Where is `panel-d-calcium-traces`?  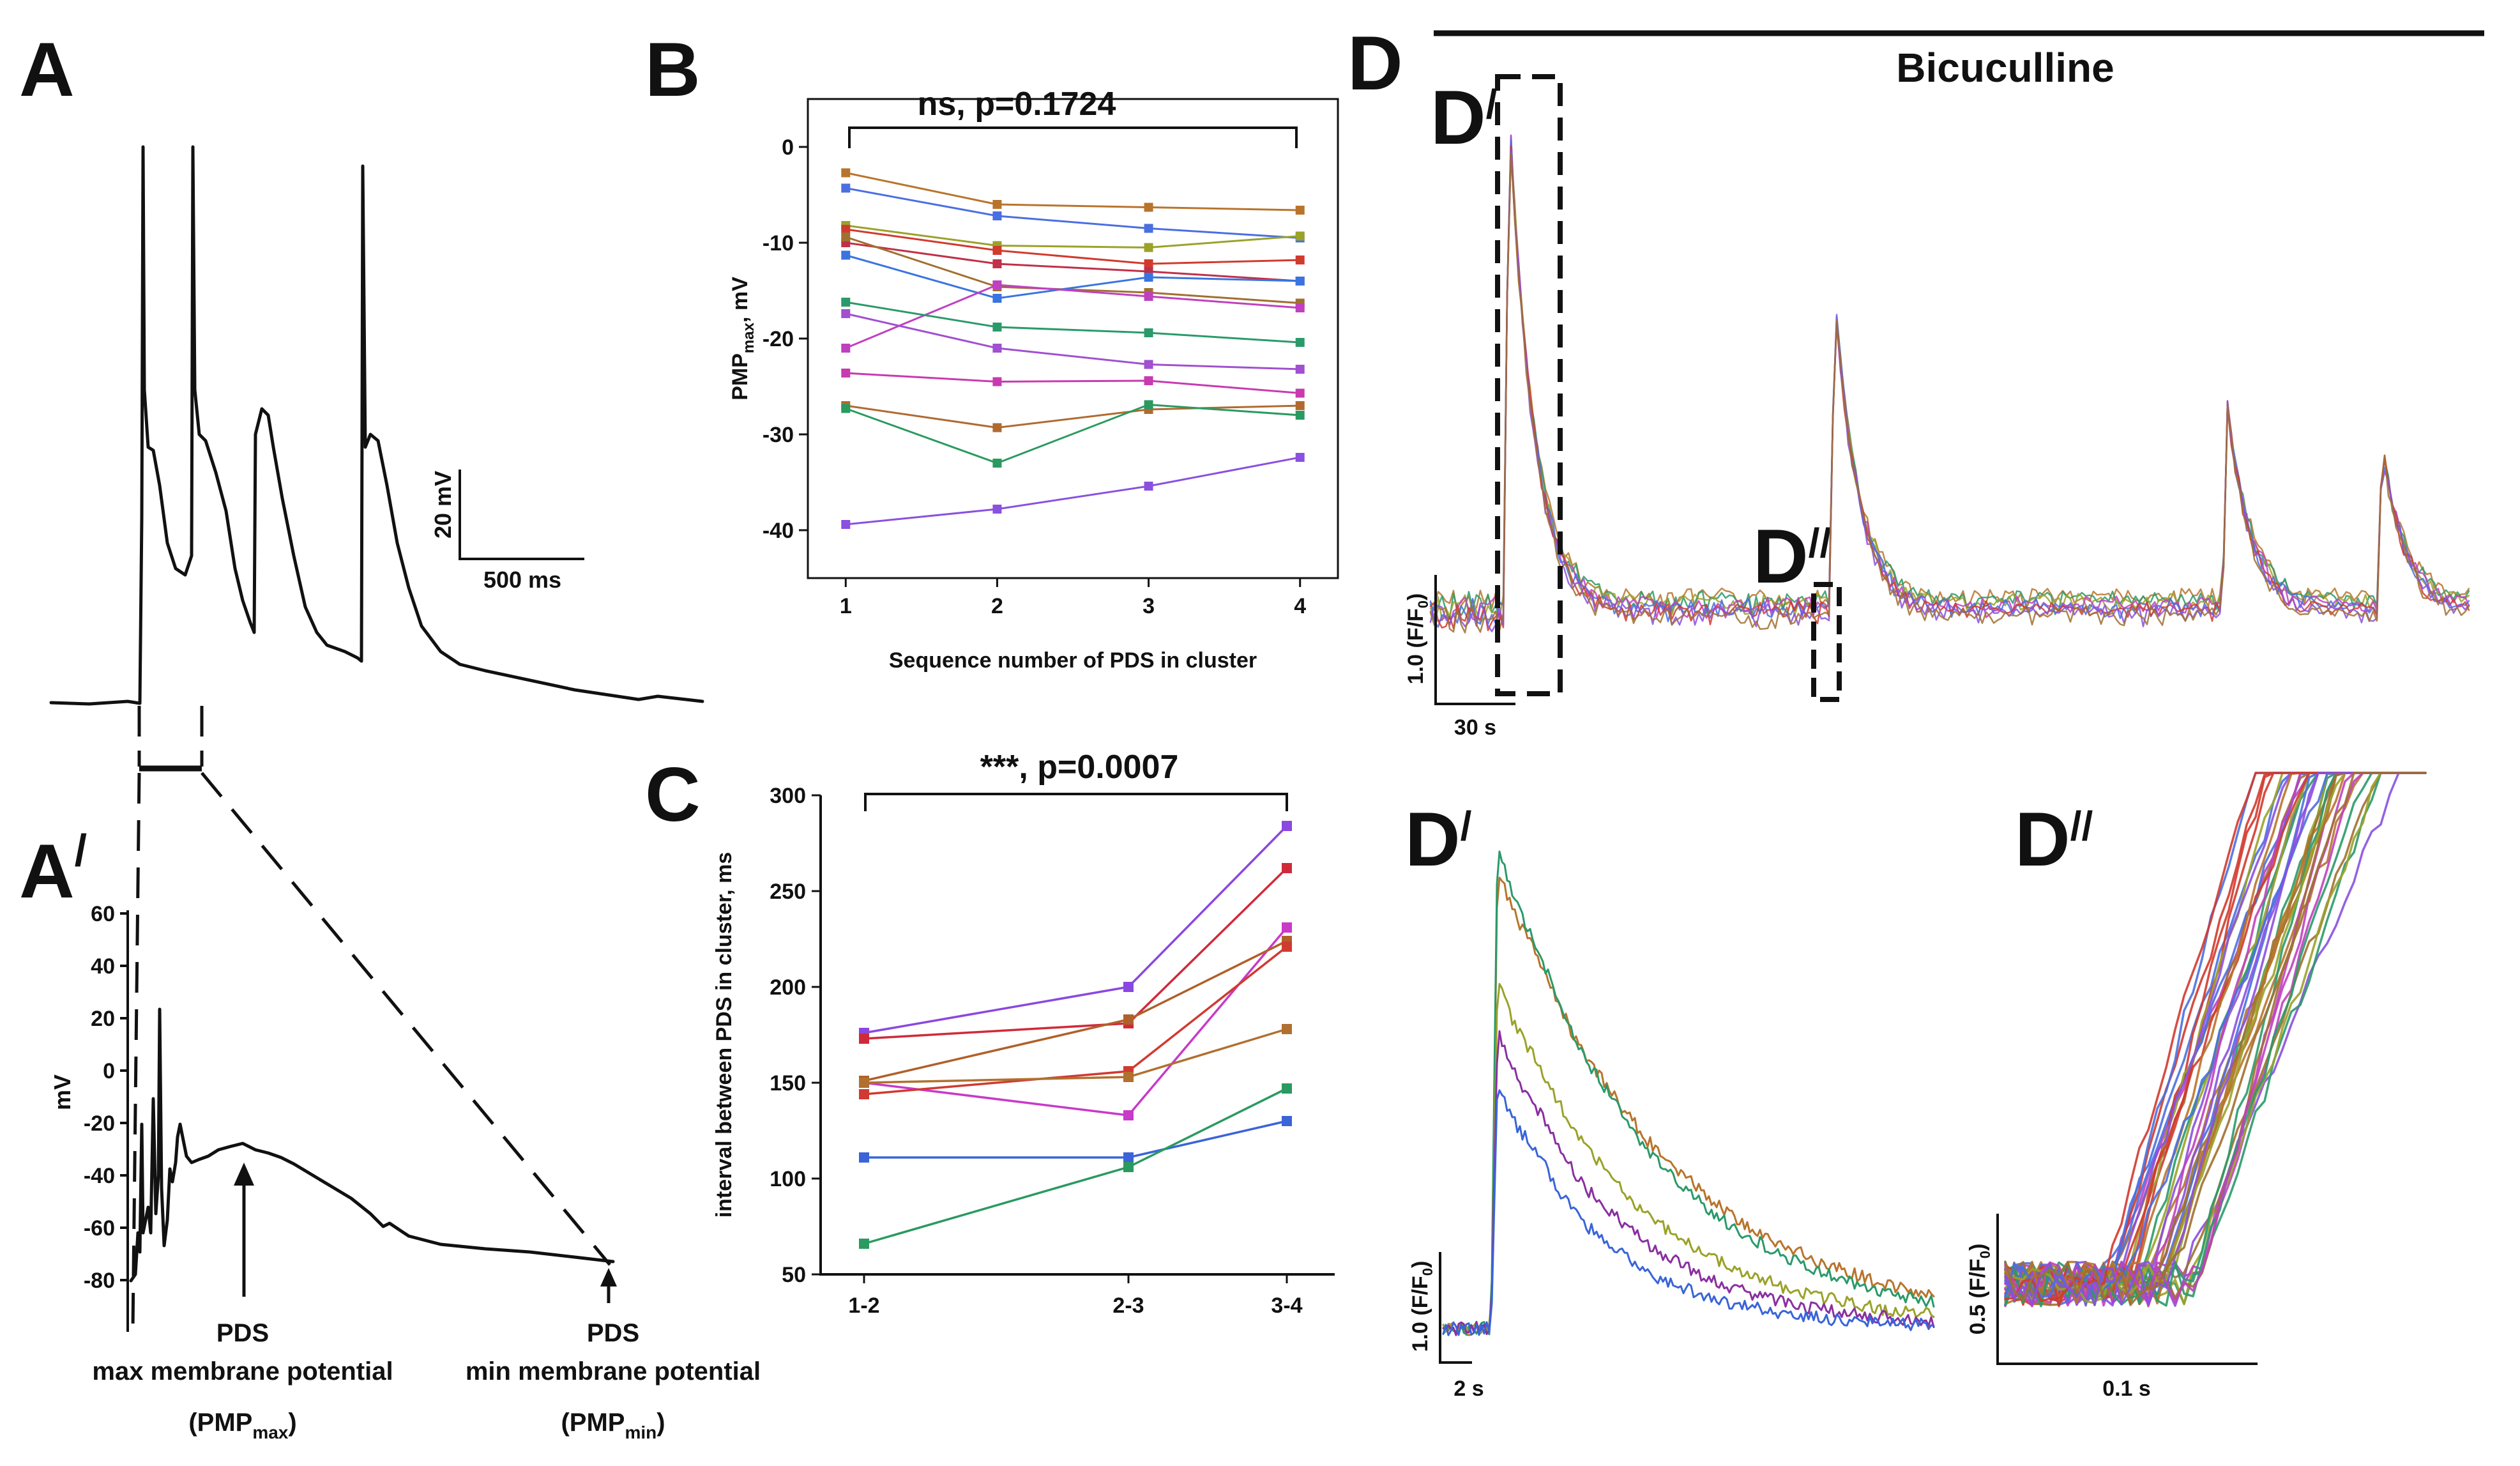 panel-d-calcium-traces is located at coordinates (1949, 384).